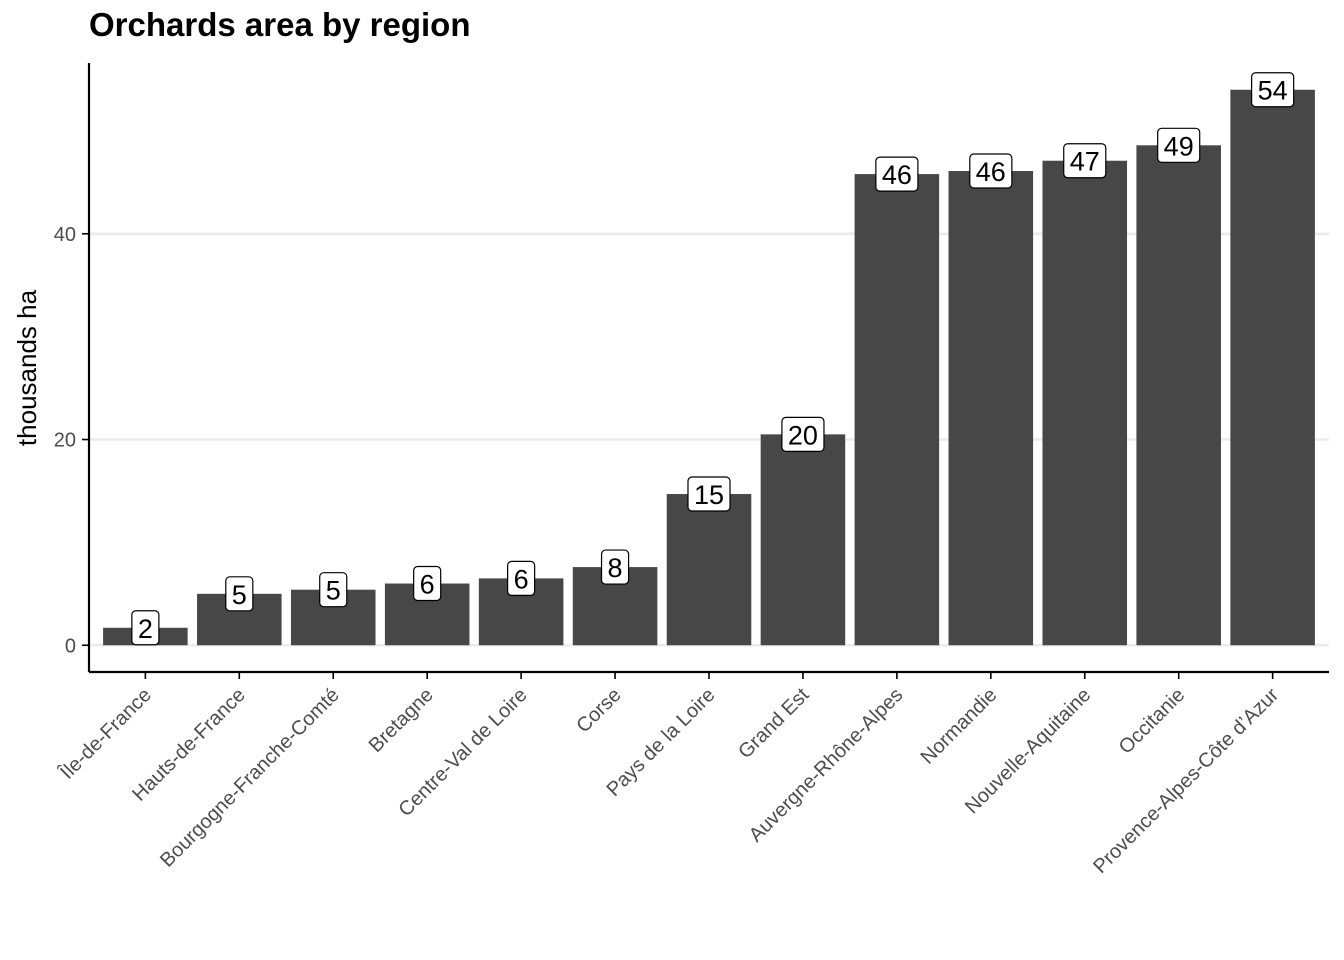 The width and height of the screenshot is (1344, 960). What do you see at coordinates (27, 367) in the screenshot?
I see `y-axis-label: thousands ha` at bounding box center [27, 367].